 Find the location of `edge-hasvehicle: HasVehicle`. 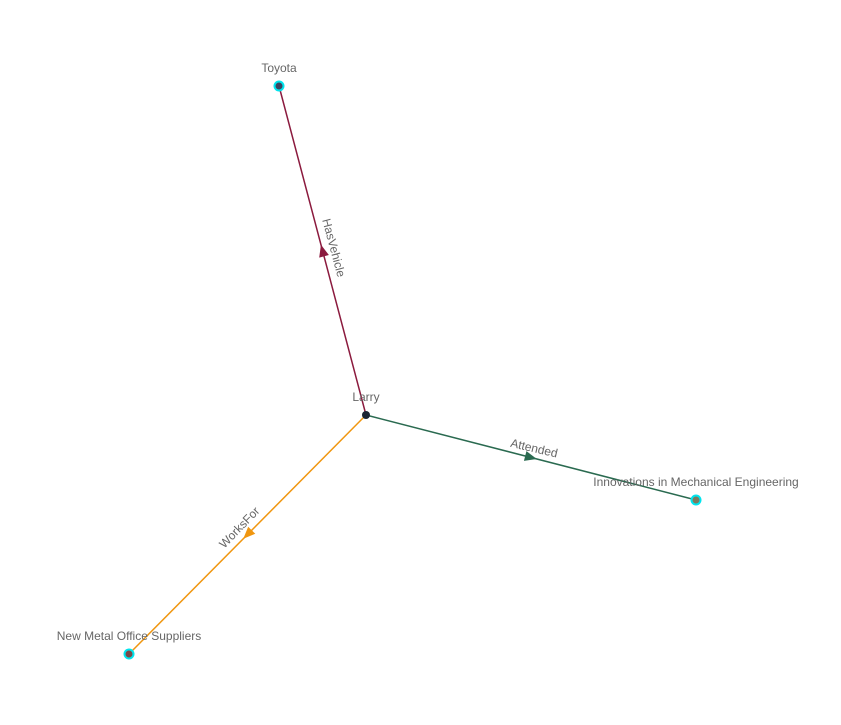

edge-hasvehicle: HasVehicle is located at coordinates (322, 250).